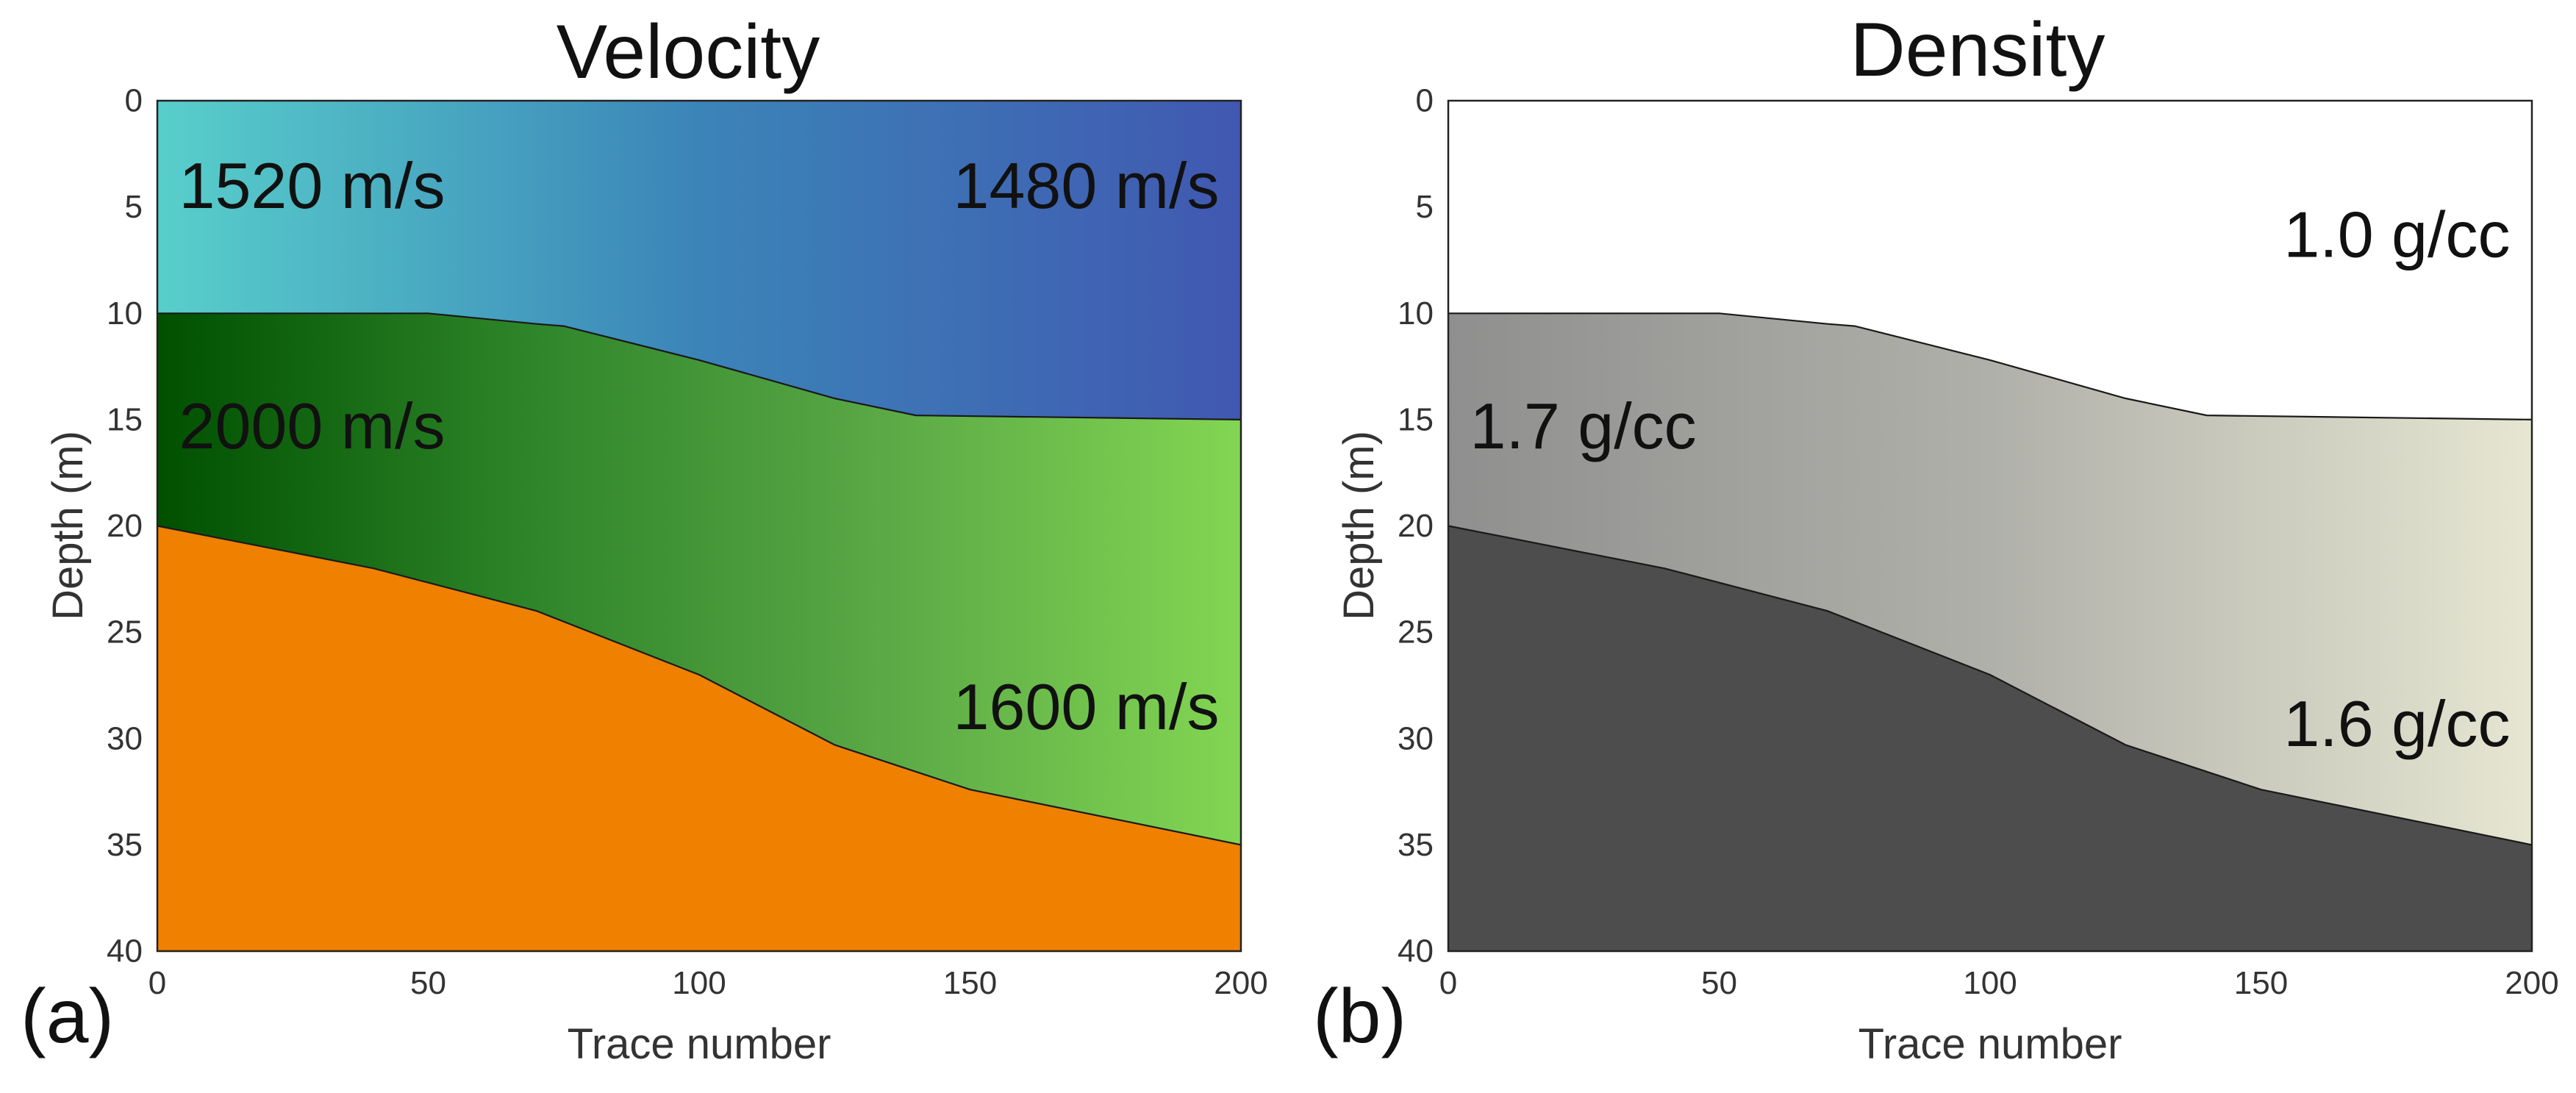 This screenshot has height=1093, width=2576. I want to click on density-y-tick-label: 30, so click(1416, 738).